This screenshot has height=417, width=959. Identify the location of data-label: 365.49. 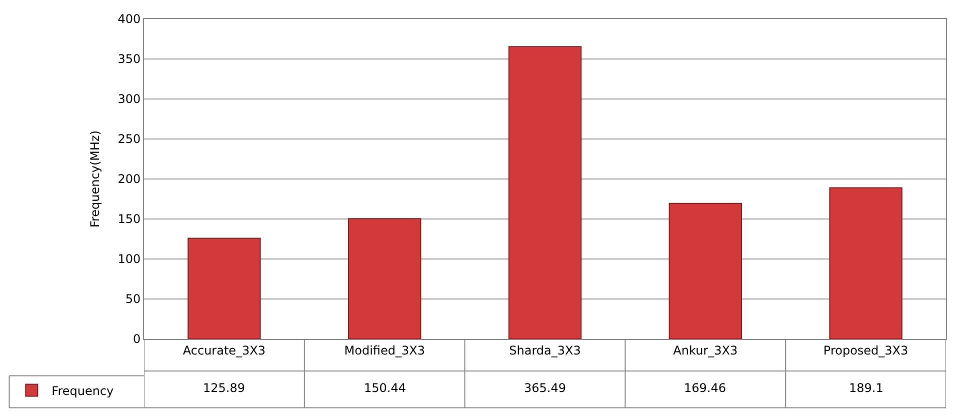
(545, 388).